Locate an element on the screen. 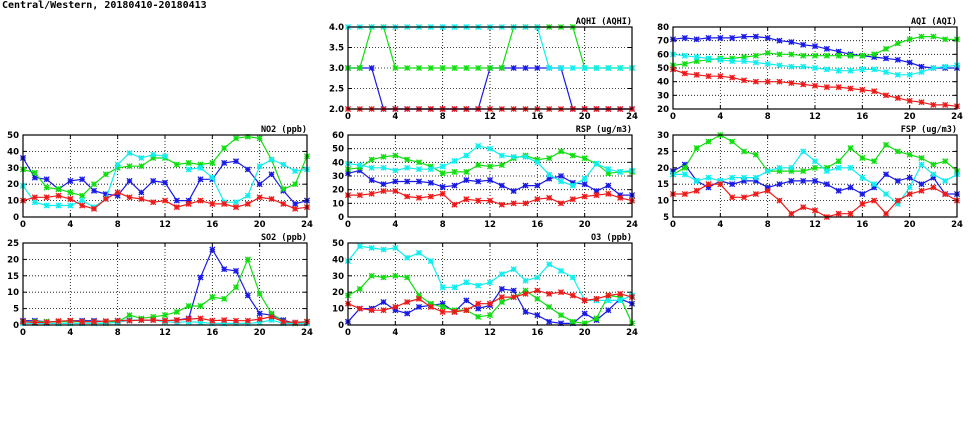  y-tick-label: 3.0 is located at coordinates (336, 69).